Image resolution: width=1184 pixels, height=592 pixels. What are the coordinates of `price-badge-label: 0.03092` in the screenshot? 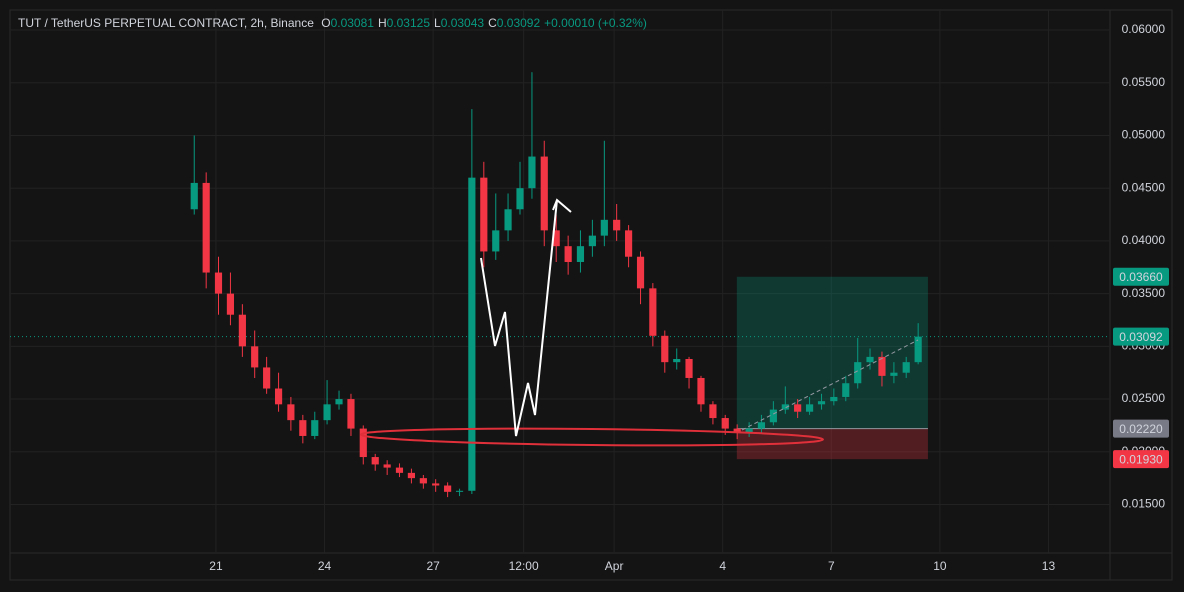 It's located at (1141, 337).